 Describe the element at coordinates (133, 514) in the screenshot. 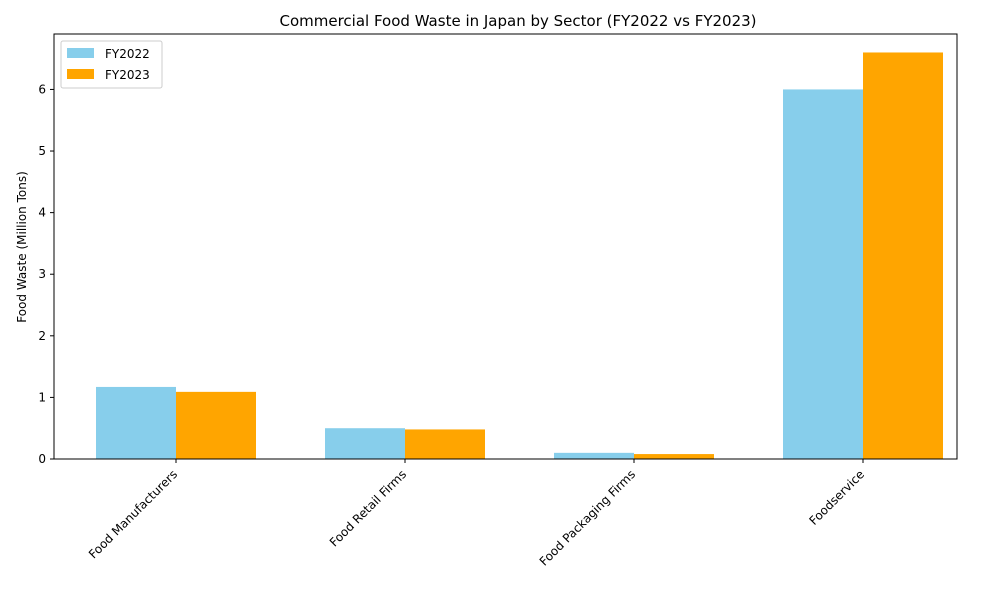

I see `x-tick-label: Food Manufacturers` at that location.